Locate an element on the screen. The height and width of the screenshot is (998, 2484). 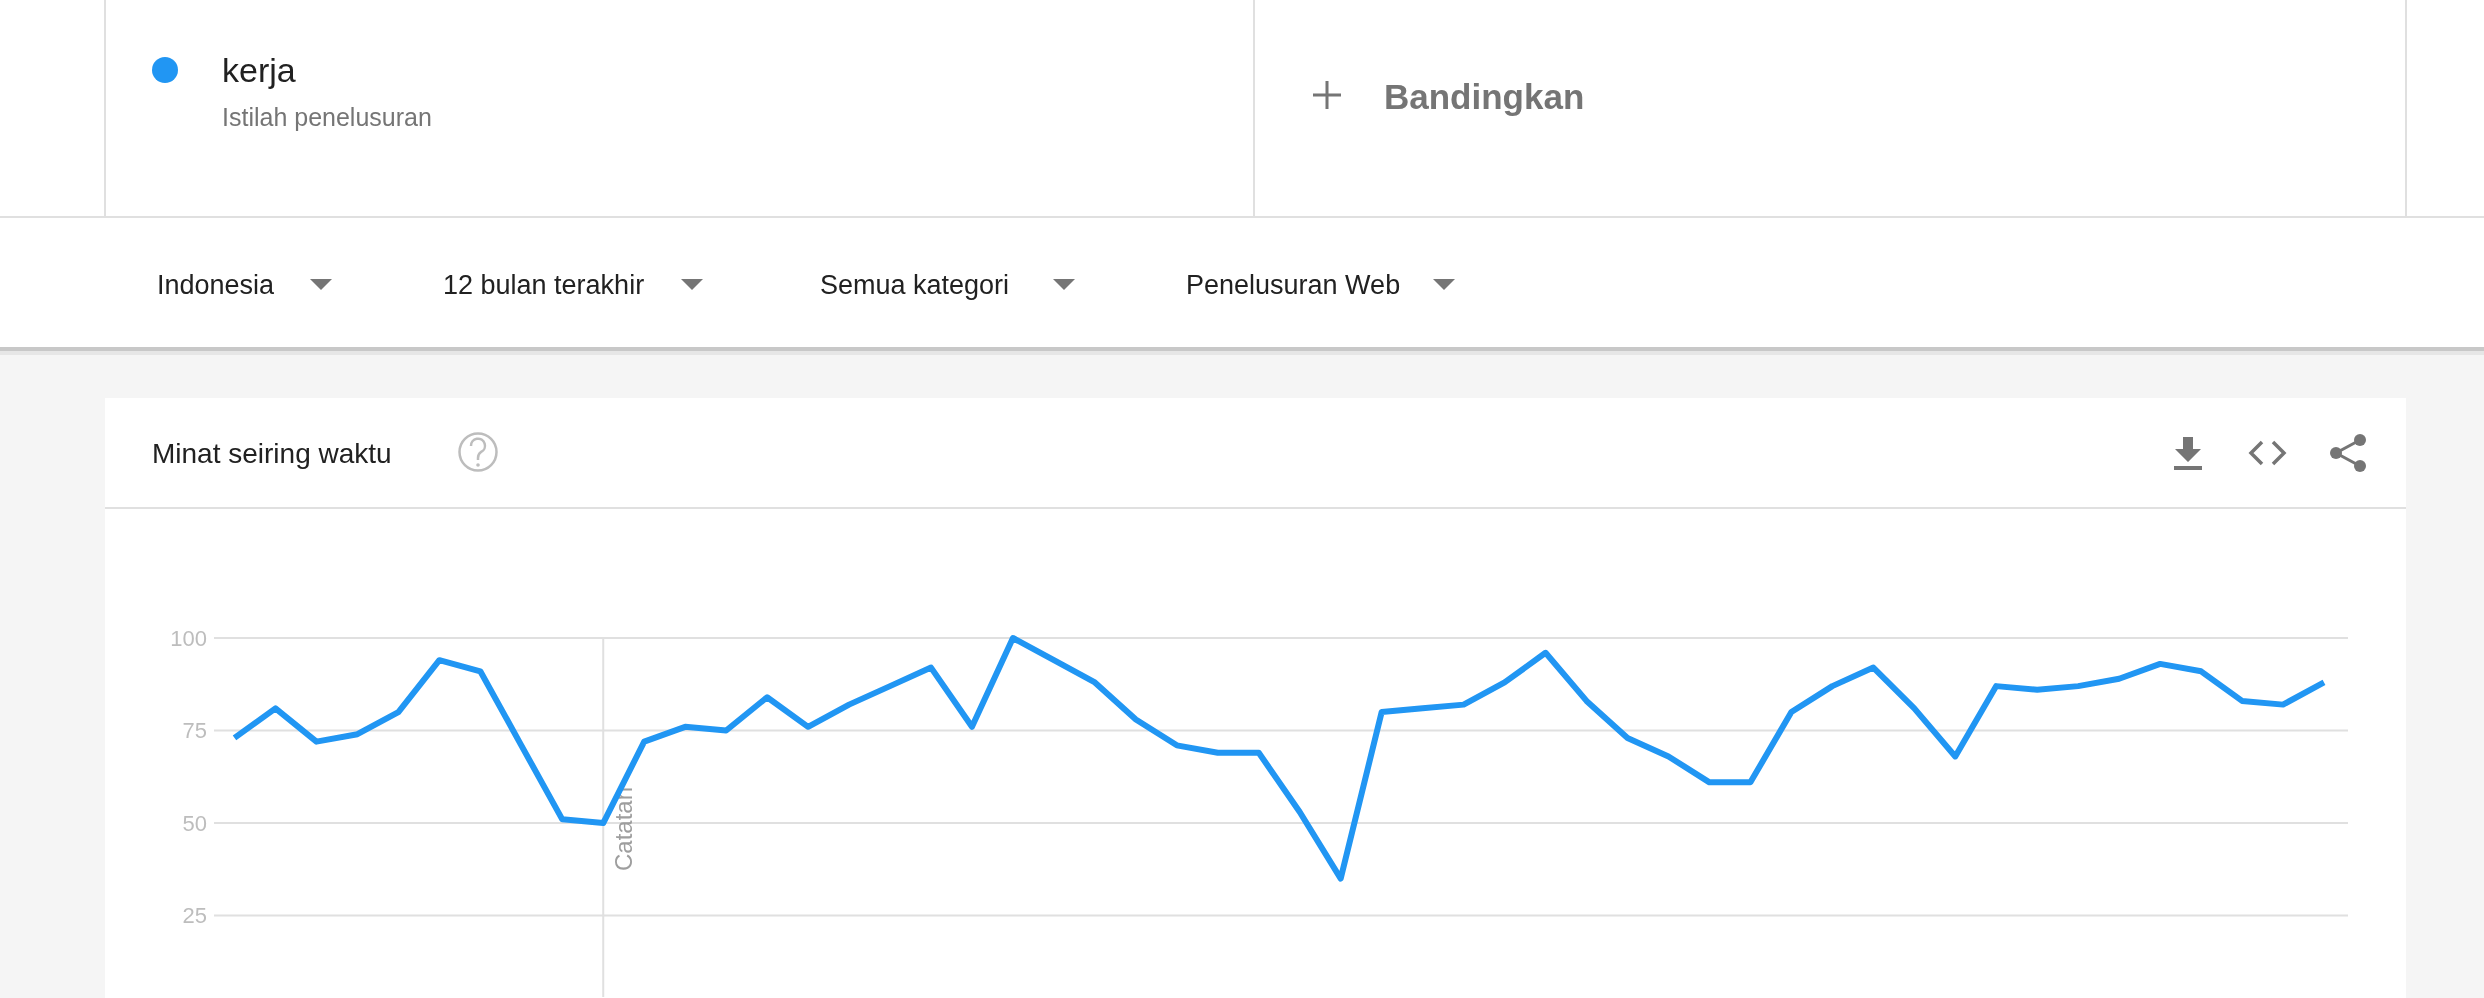
annotation: Catatan is located at coordinates (624, 828).